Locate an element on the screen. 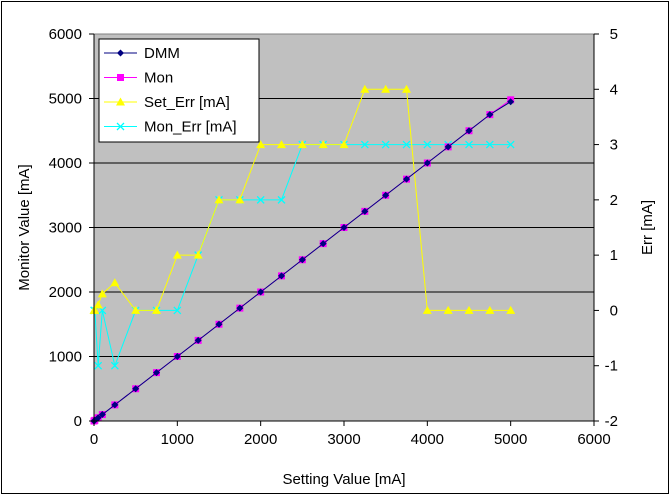  legend-box is located at coordinates (179, 90).